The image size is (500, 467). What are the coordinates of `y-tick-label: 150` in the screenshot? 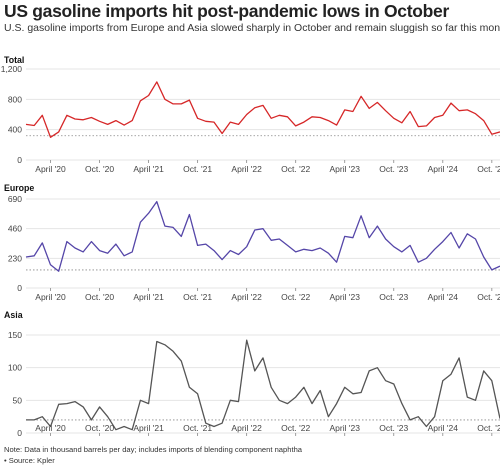 It's located at (15, 335).